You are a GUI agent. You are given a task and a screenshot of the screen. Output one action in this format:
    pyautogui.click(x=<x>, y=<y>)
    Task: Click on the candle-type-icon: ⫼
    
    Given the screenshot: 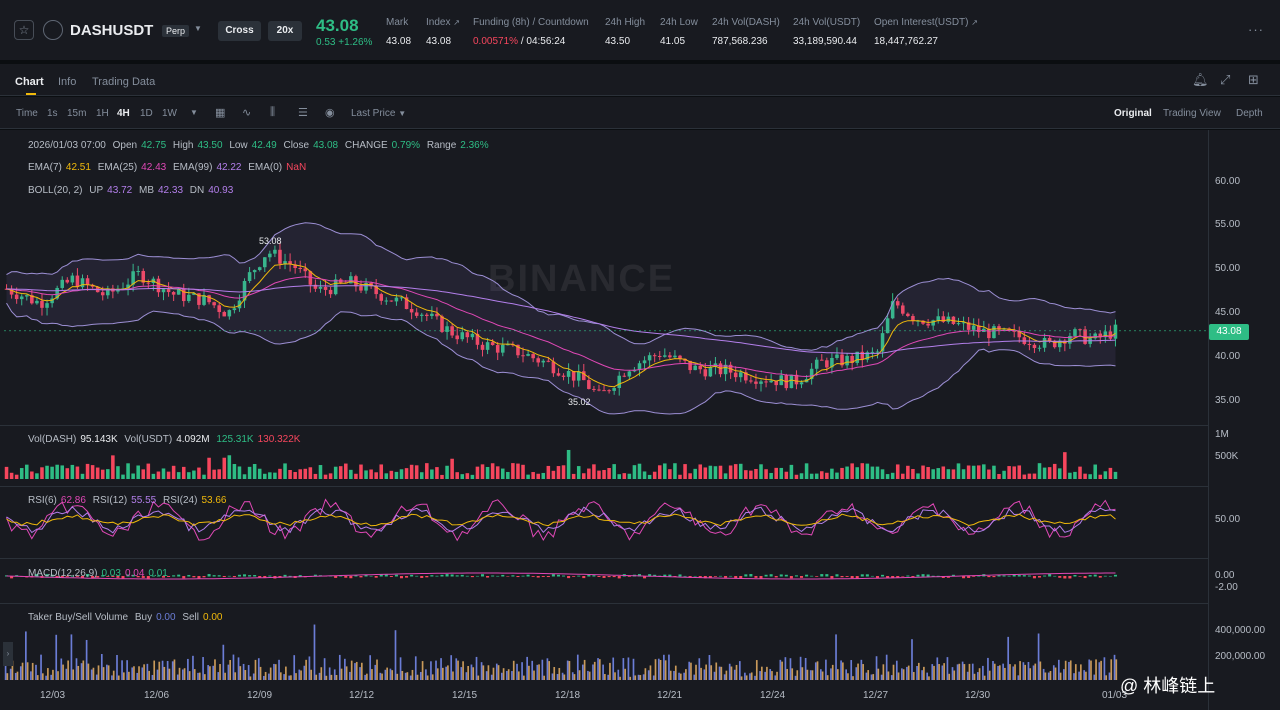 What is the action you would take?
    pyautogui.click(x=273, y=112)
    